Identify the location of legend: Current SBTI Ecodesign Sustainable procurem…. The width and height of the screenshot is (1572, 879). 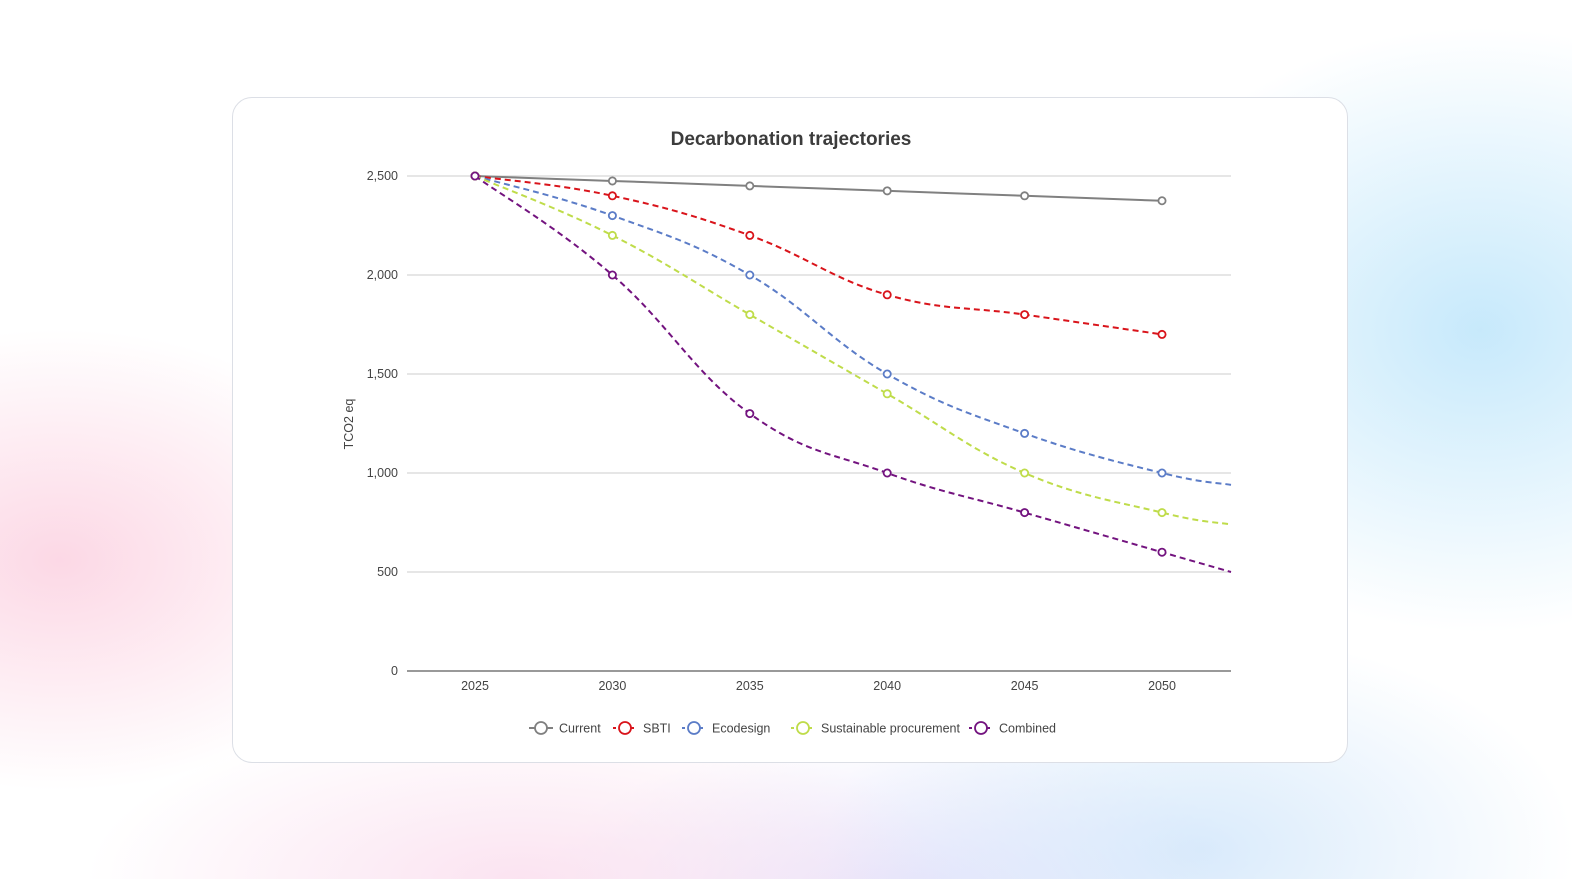
(792, 728).